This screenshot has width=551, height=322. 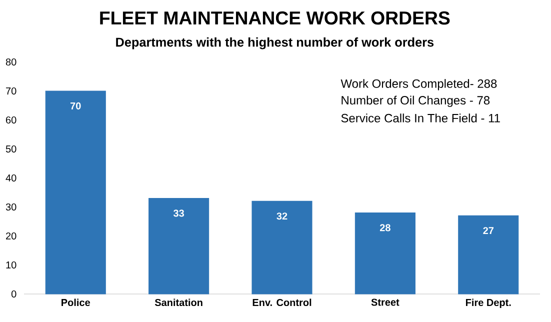 What do you see at coordinates (385, 228) in the screenshot?
I see `data-label: 28` at bounding box center [385, 228].